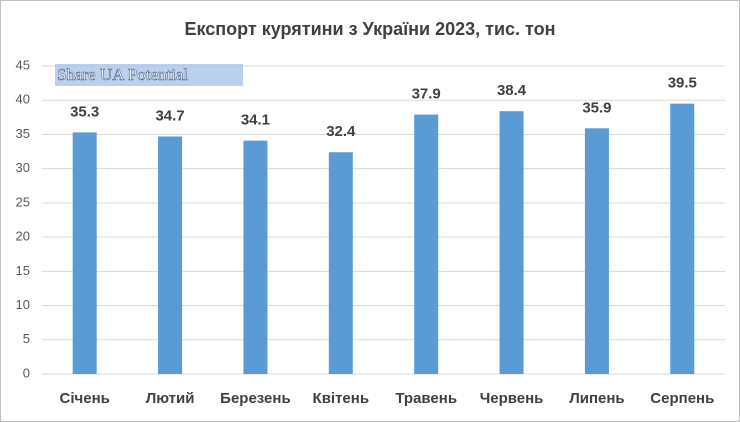 This screenshot has height=422, width=740. Describe the element at coordinates (23, 201) in the screenshot. I see `y-tick-label: 25` at that location.